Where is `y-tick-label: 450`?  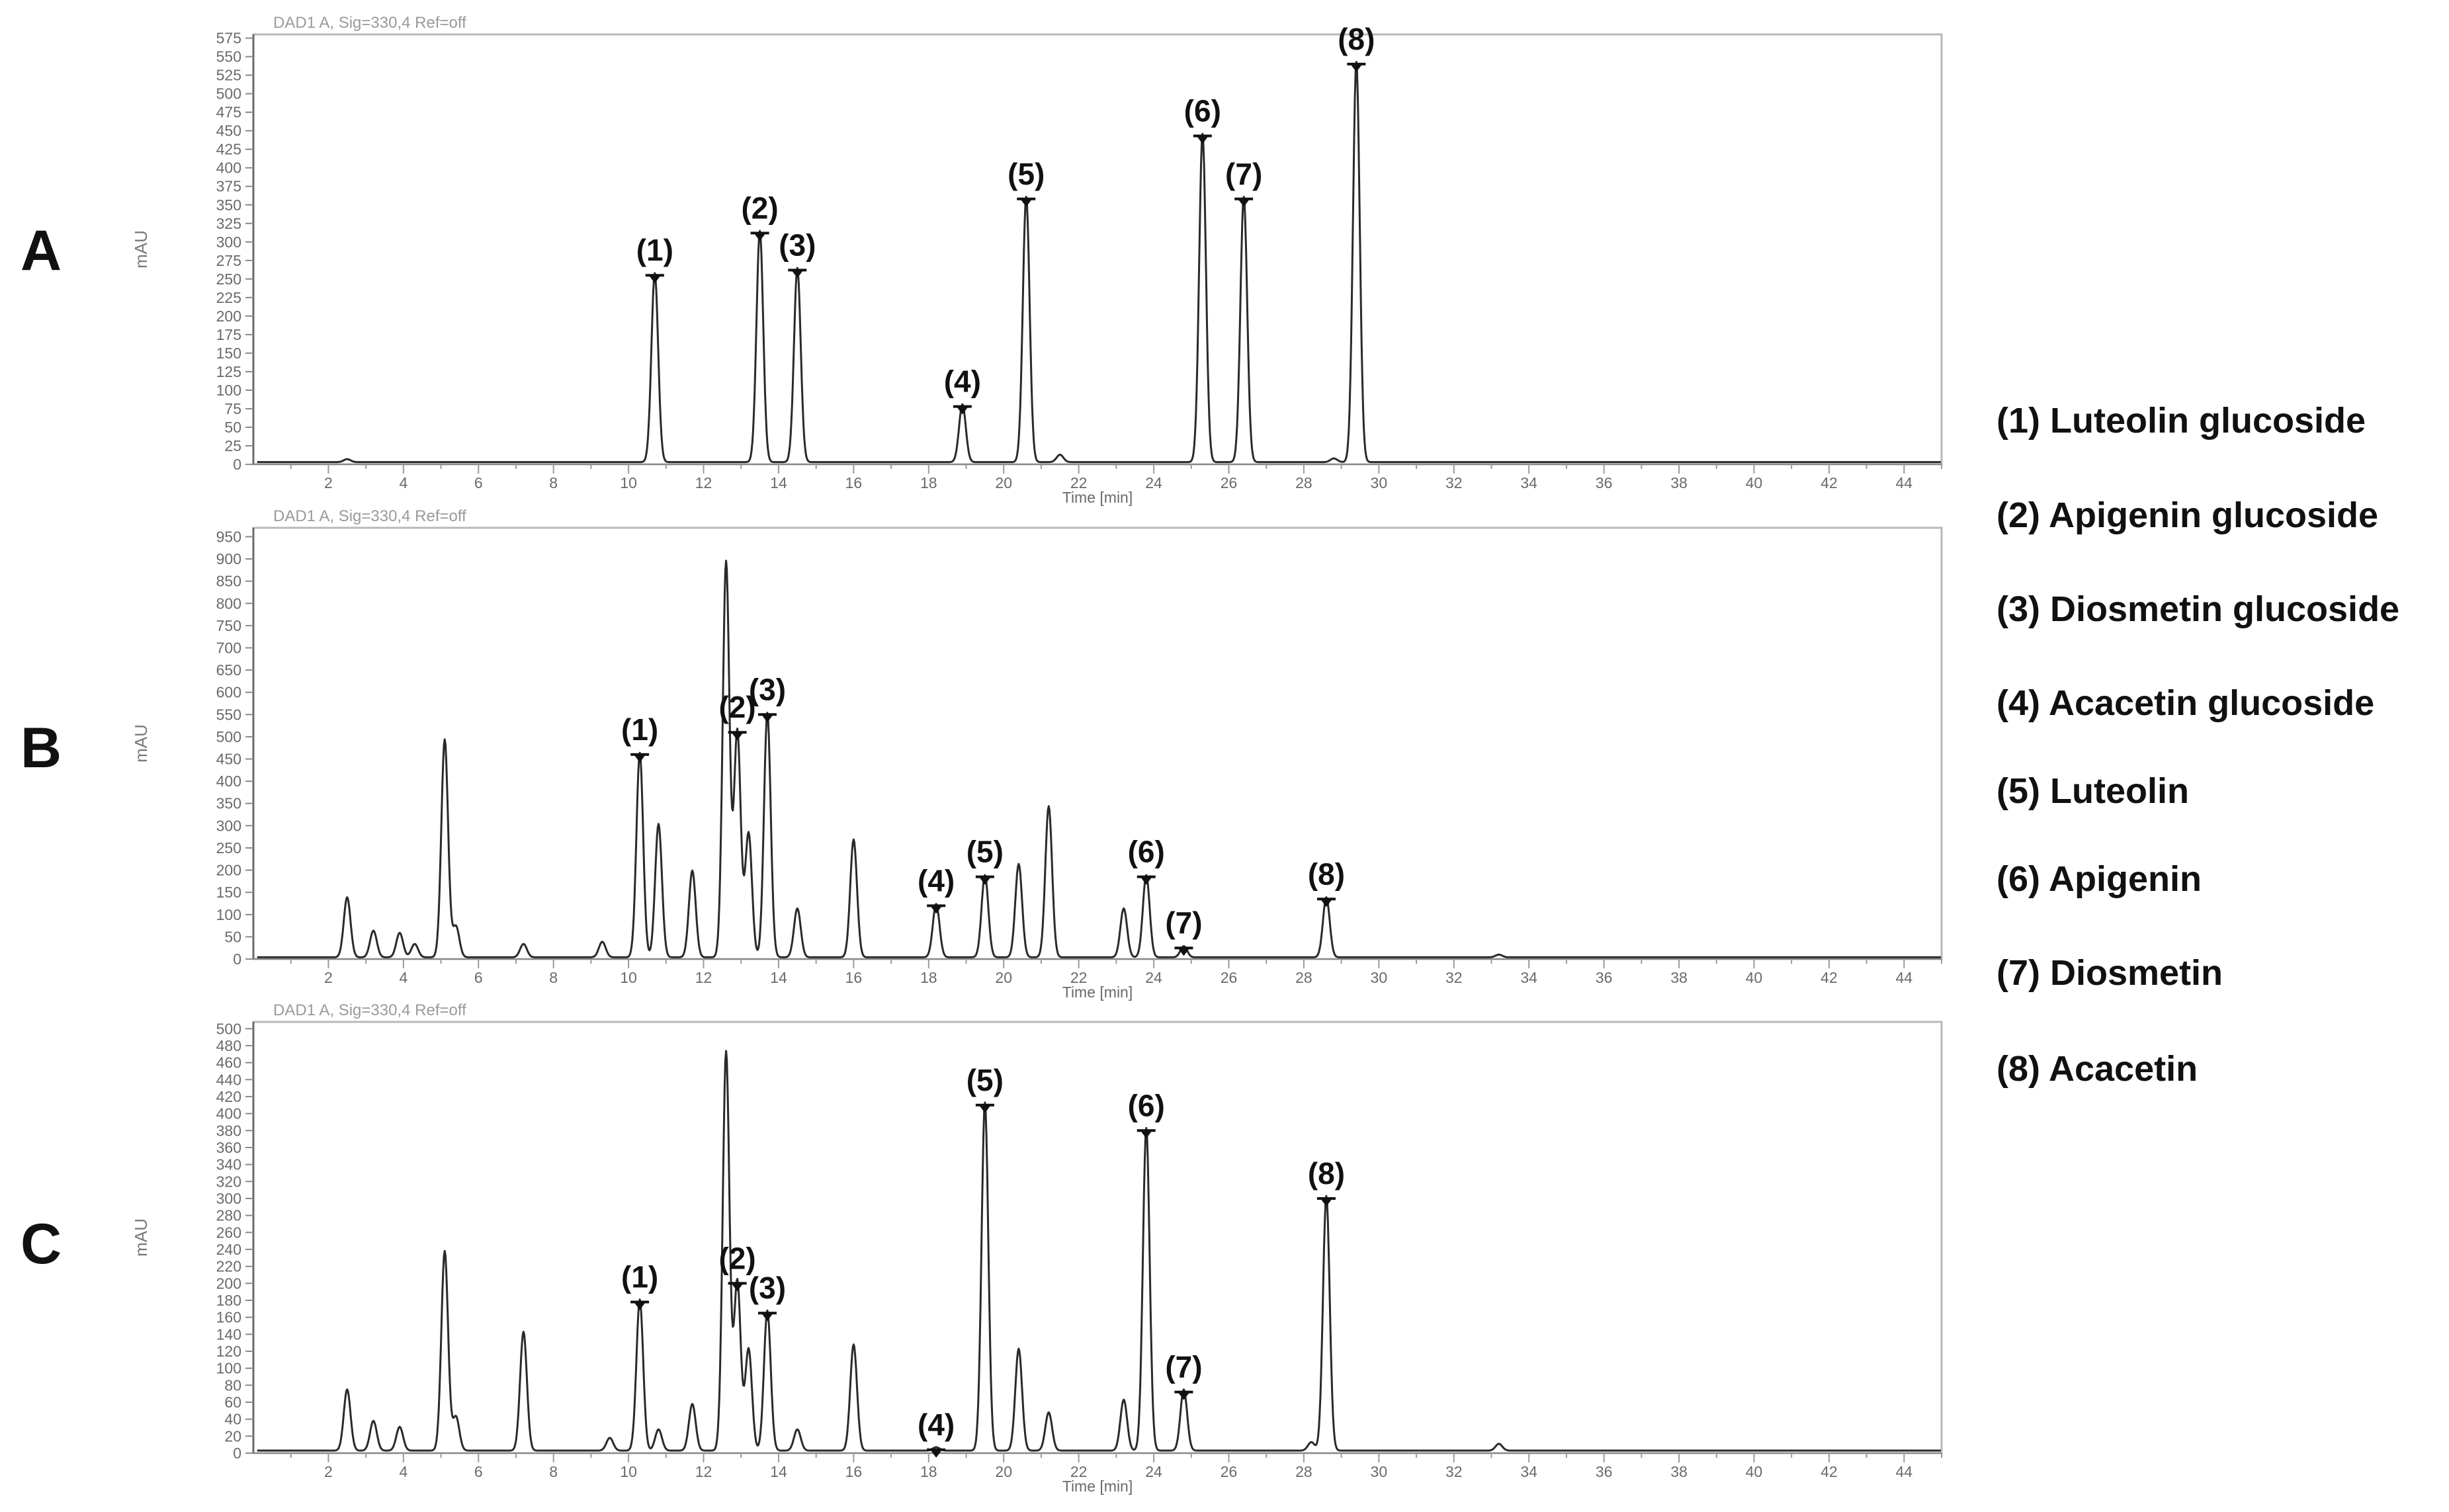
y-tick-label: 450 is located at coordinates (228, 760).